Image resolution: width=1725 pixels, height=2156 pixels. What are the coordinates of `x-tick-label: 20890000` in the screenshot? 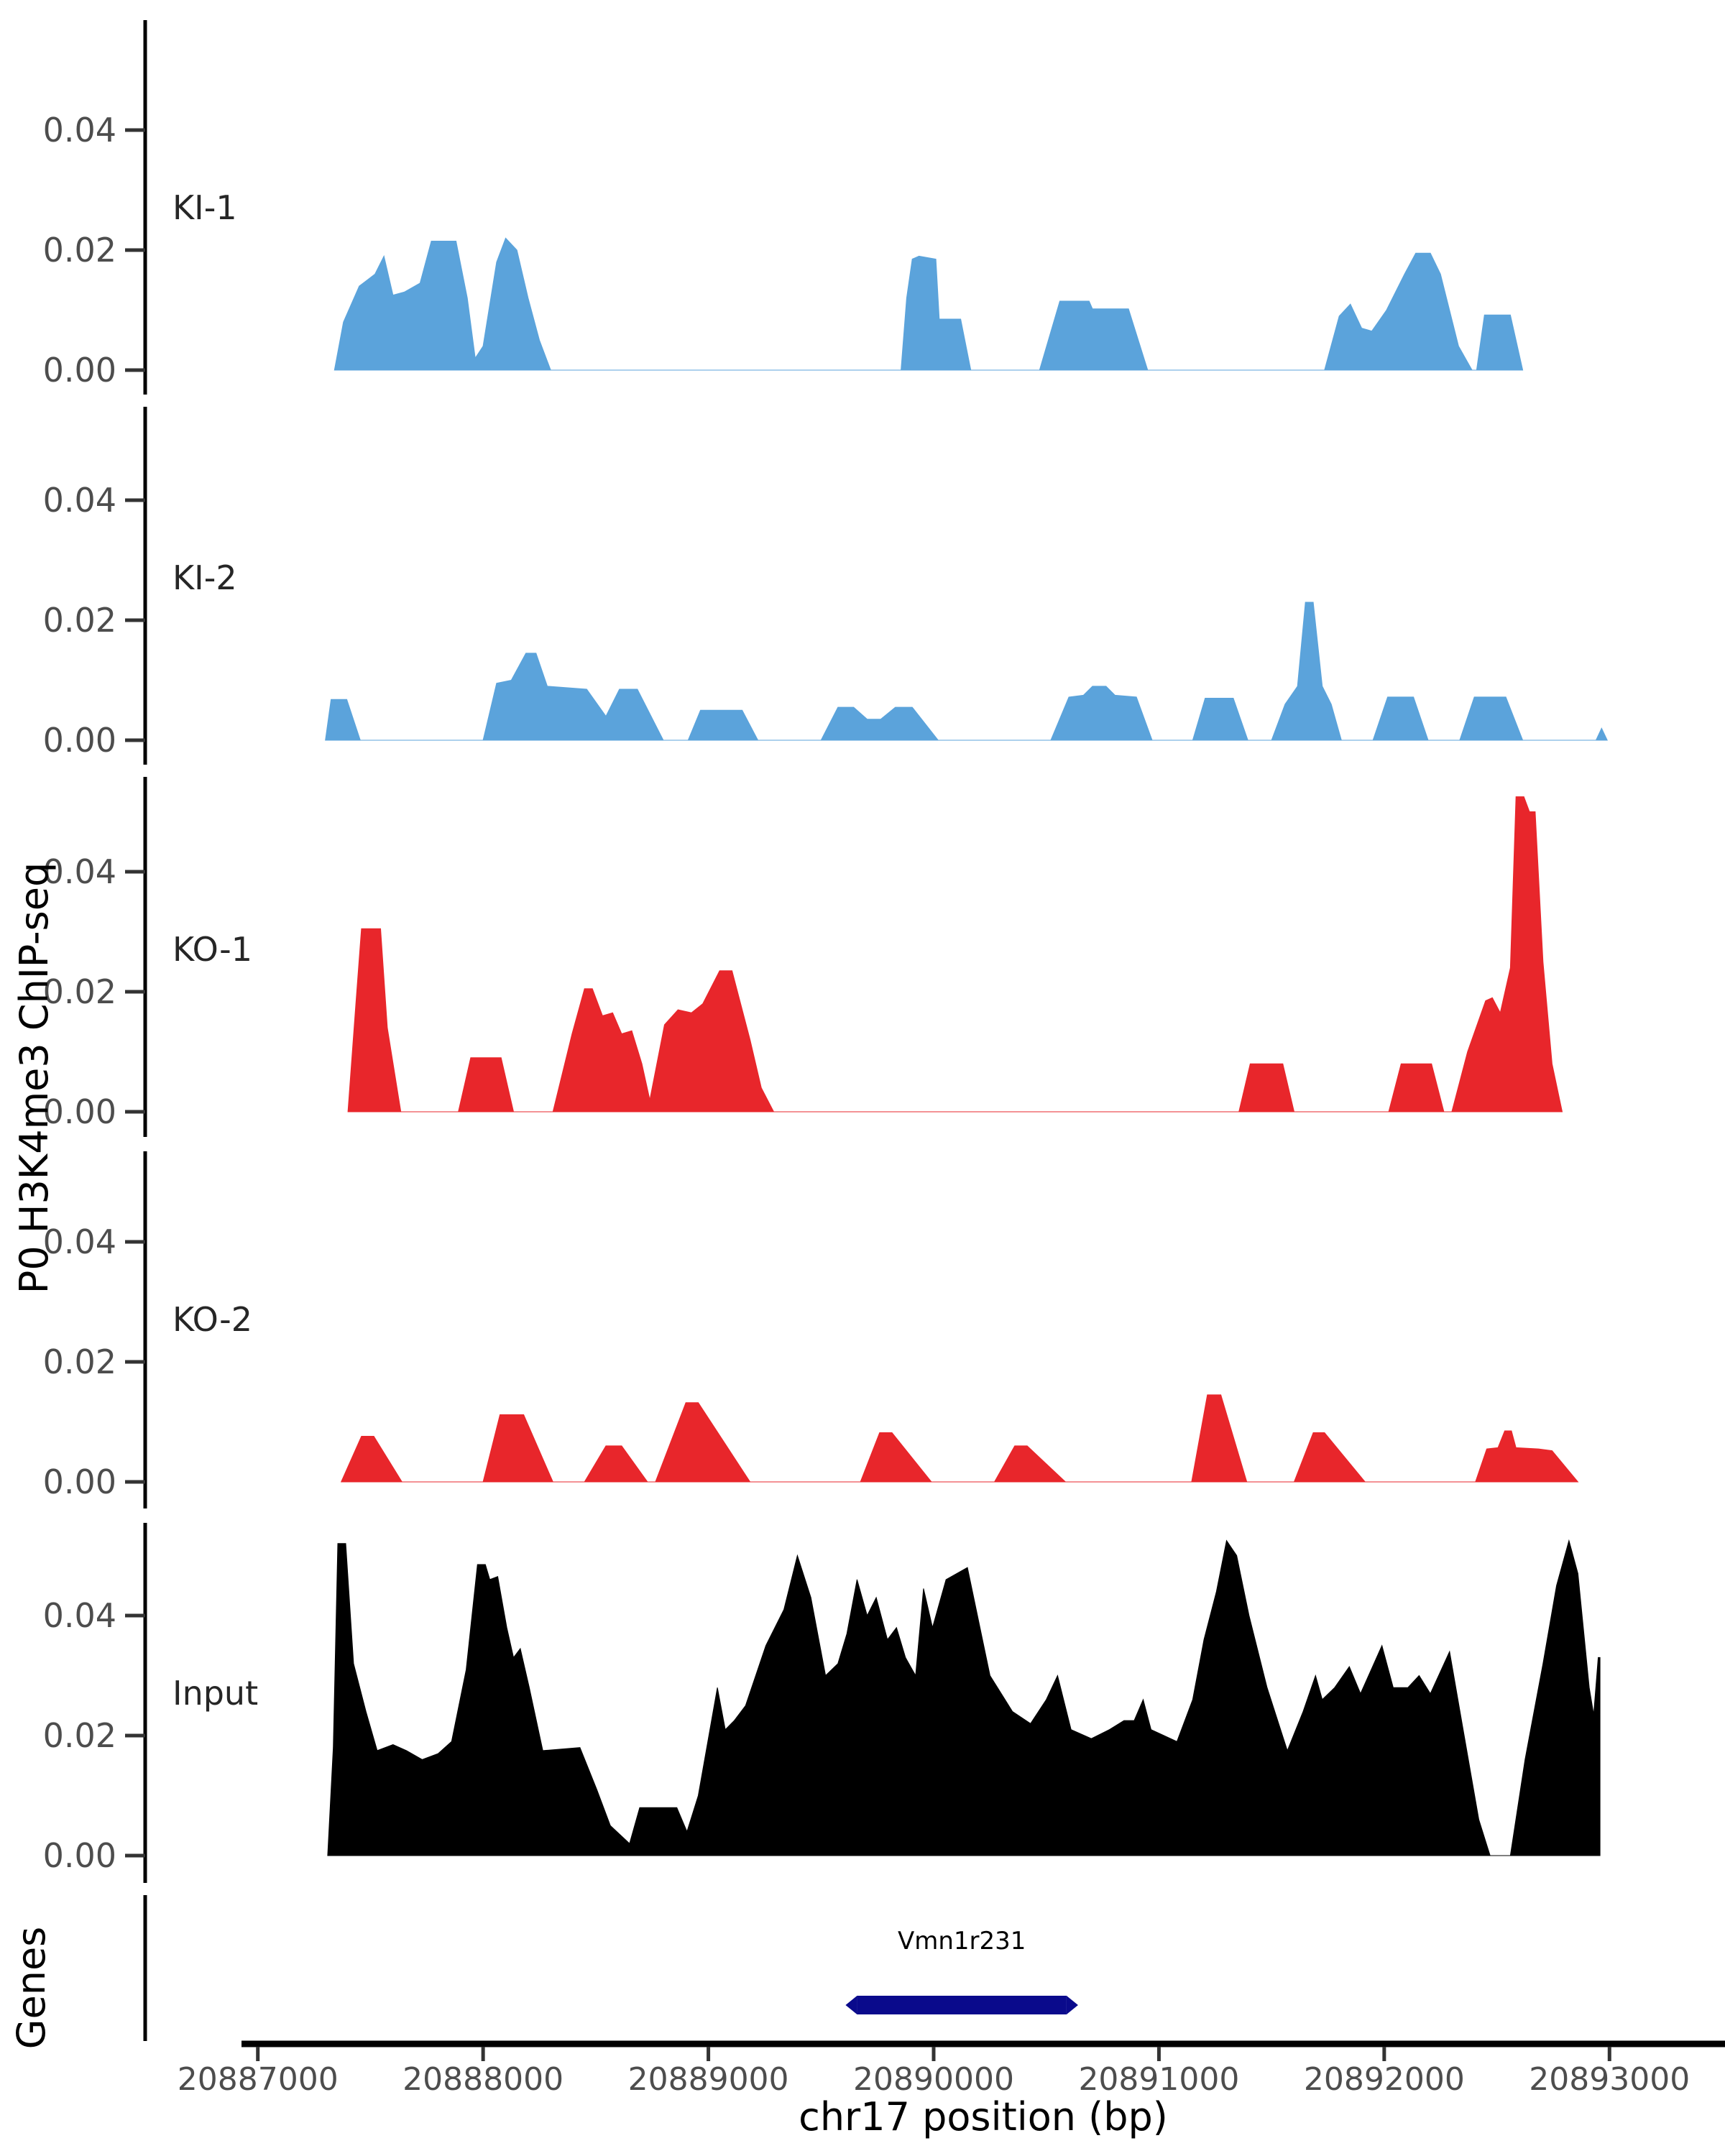 It's located at (933, 2079).